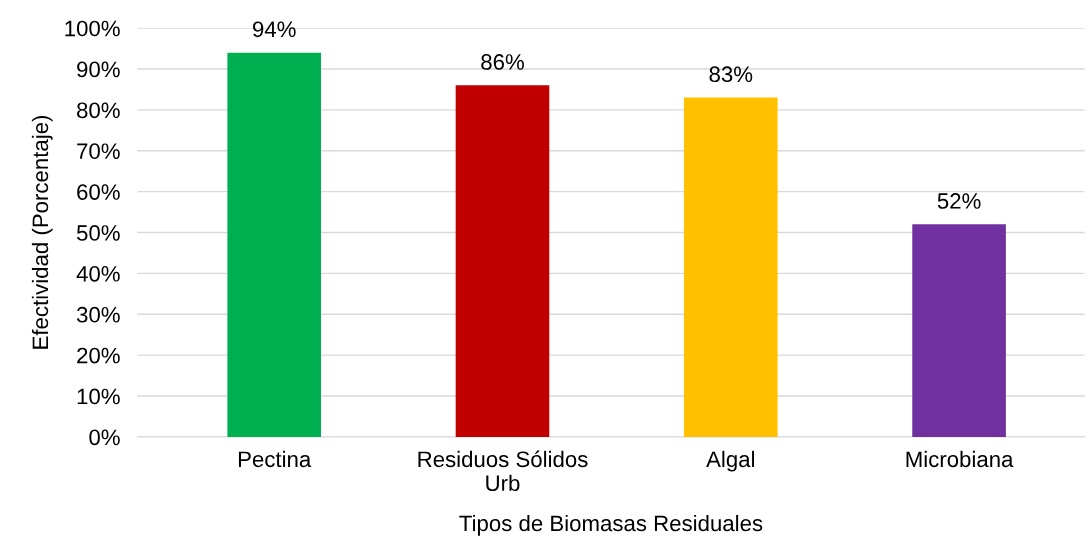  Describe the element at coordinates (611, 525) in the screenshot. I see `x-axis-title: Tipos de Biomasas Residuales` at that location.